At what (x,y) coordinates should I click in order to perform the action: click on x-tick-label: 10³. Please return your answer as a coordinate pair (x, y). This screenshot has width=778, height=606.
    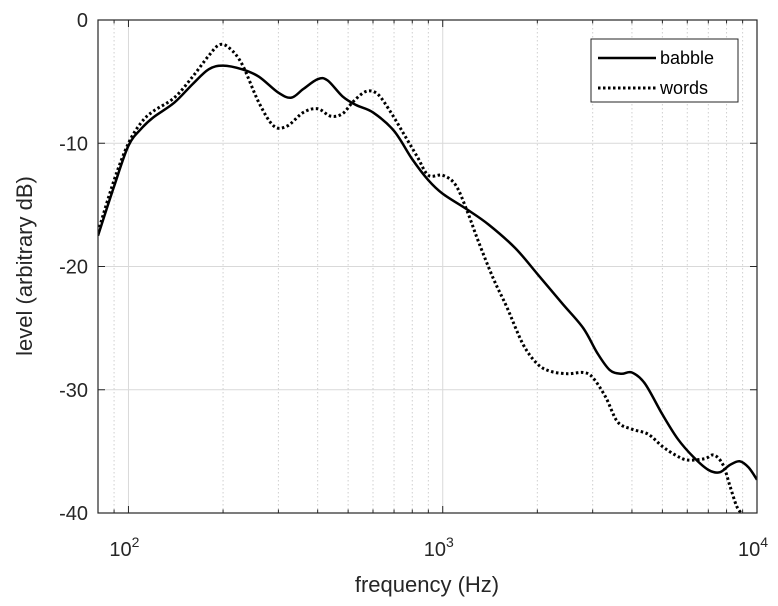
    Looking at the image, I should click on (439, 547).